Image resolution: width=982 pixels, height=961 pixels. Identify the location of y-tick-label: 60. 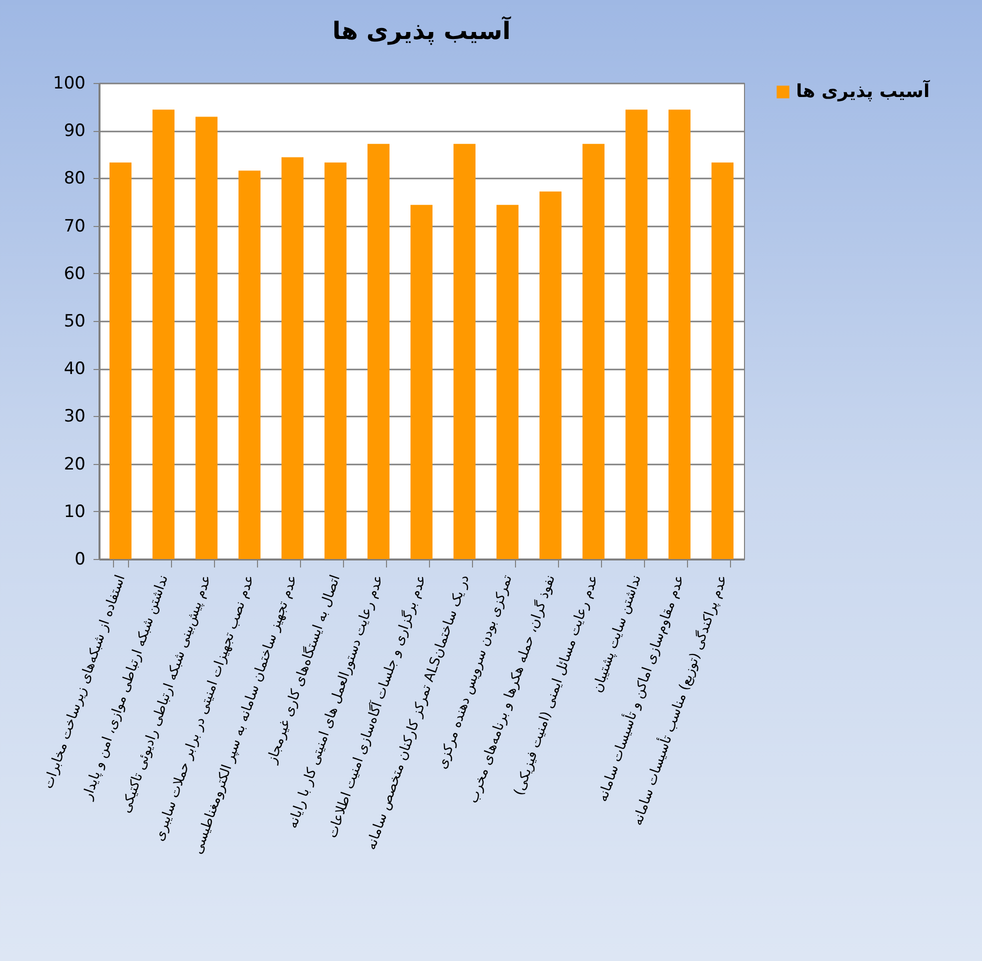
(75, 274).